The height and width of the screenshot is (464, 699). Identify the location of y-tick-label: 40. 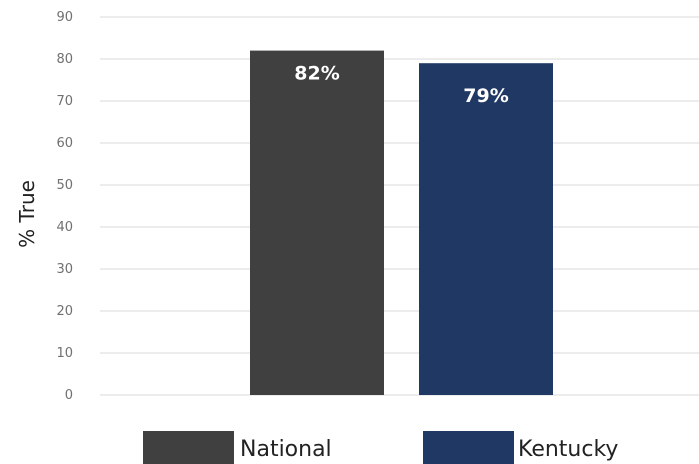
(64, 227).